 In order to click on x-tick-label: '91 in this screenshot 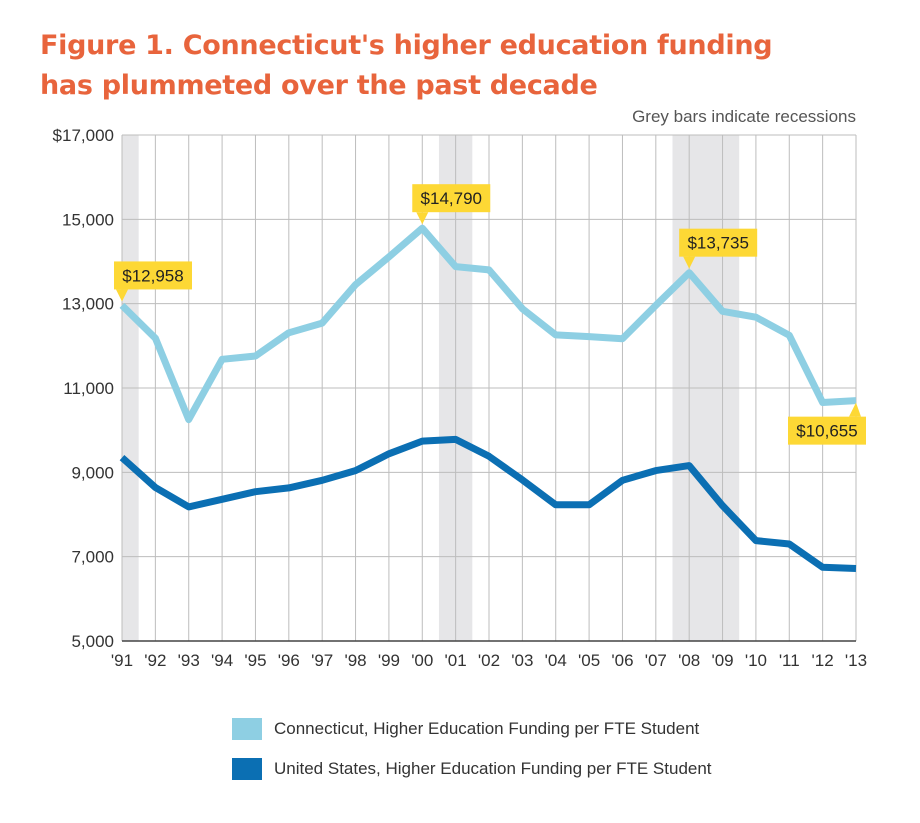, I will do `click(122, 660)`.